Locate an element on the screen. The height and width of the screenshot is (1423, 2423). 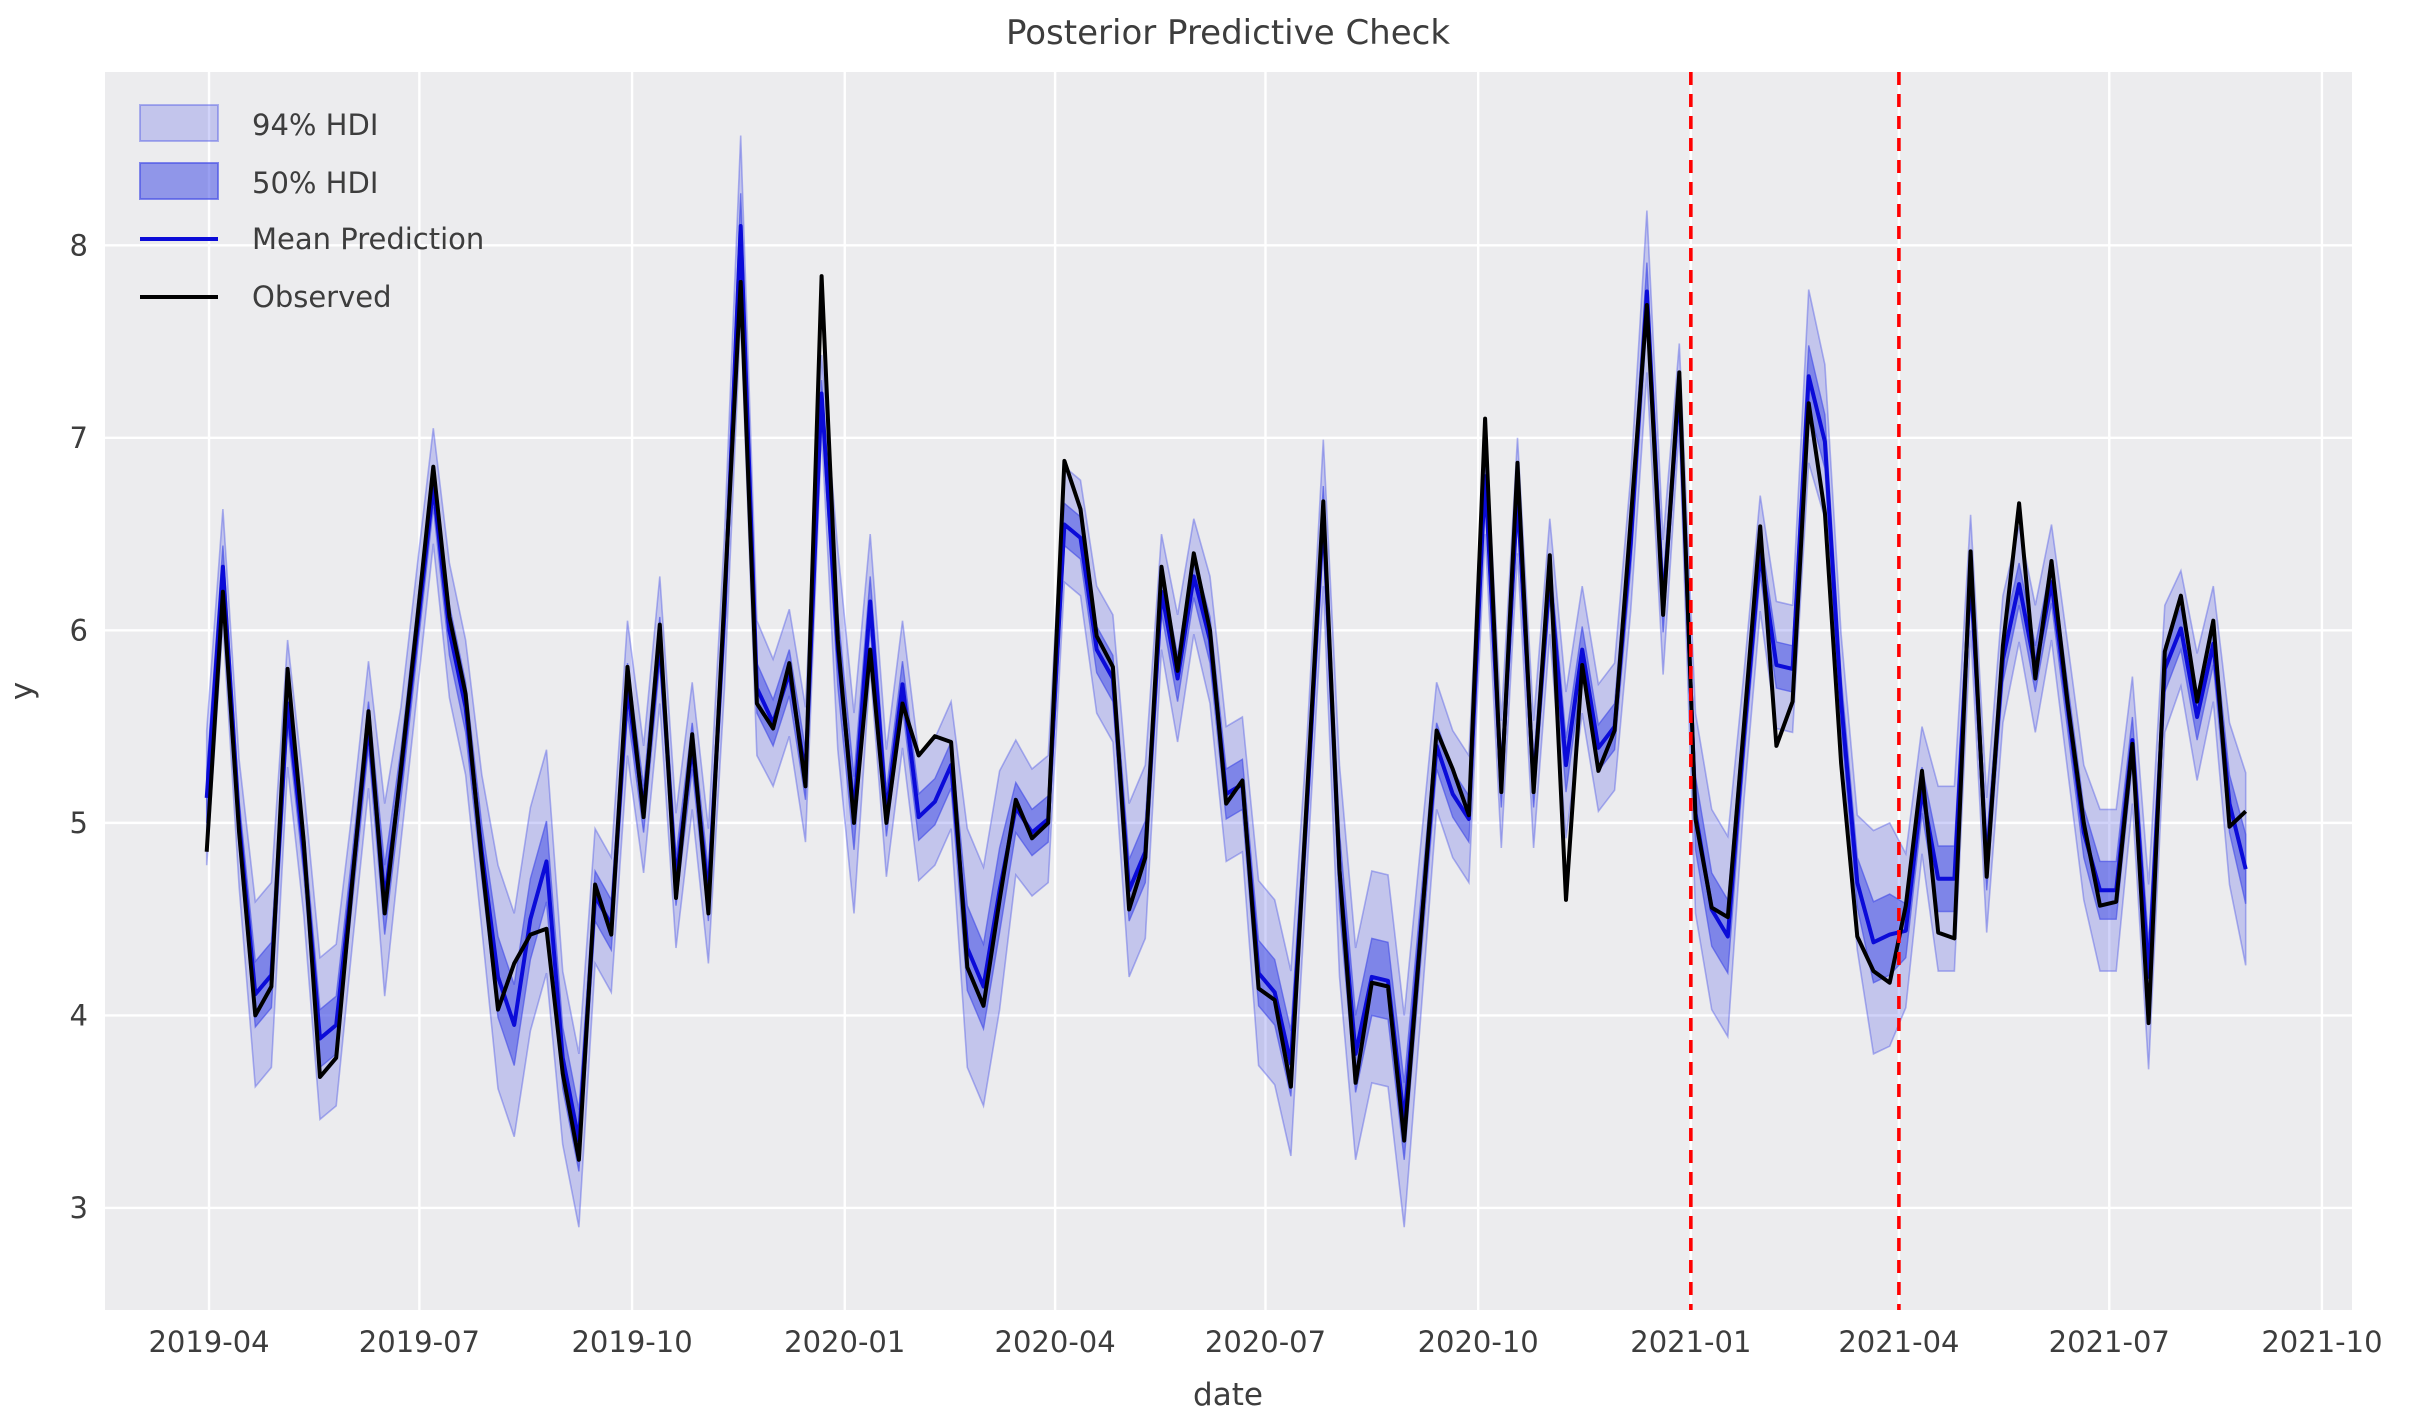
legend: 94% HDI 50% HDI Mean Prediction Observed is located at coordinates (311, 209).